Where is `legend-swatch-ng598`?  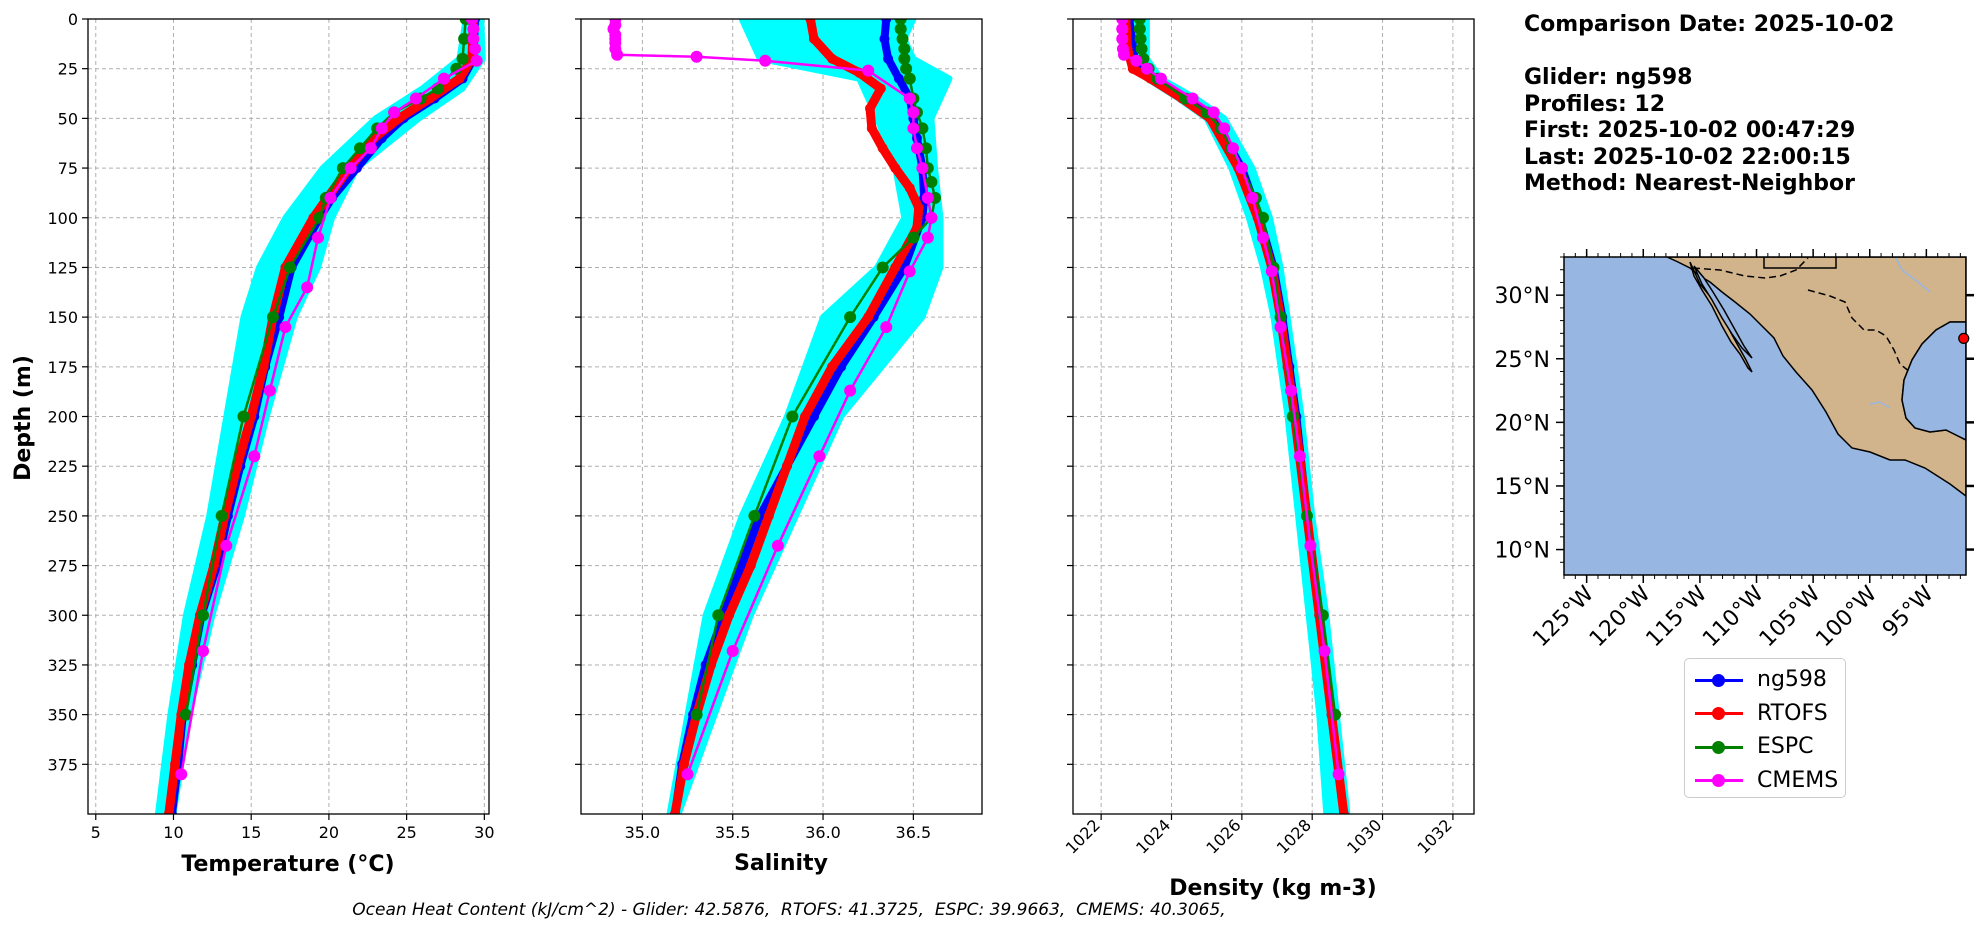 legend-swatch-ng598 is located at coordinates (1719, 680).